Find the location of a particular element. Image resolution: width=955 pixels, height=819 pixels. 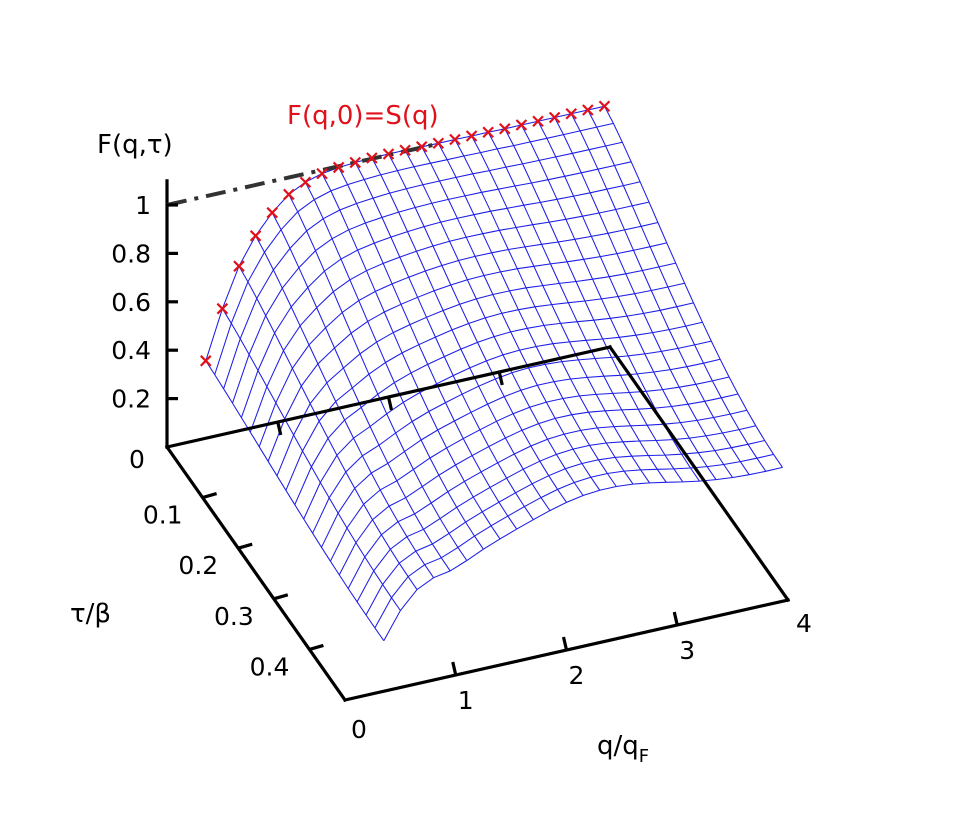

z-tick-label: 0.2 is located at coordinates (131, 399).